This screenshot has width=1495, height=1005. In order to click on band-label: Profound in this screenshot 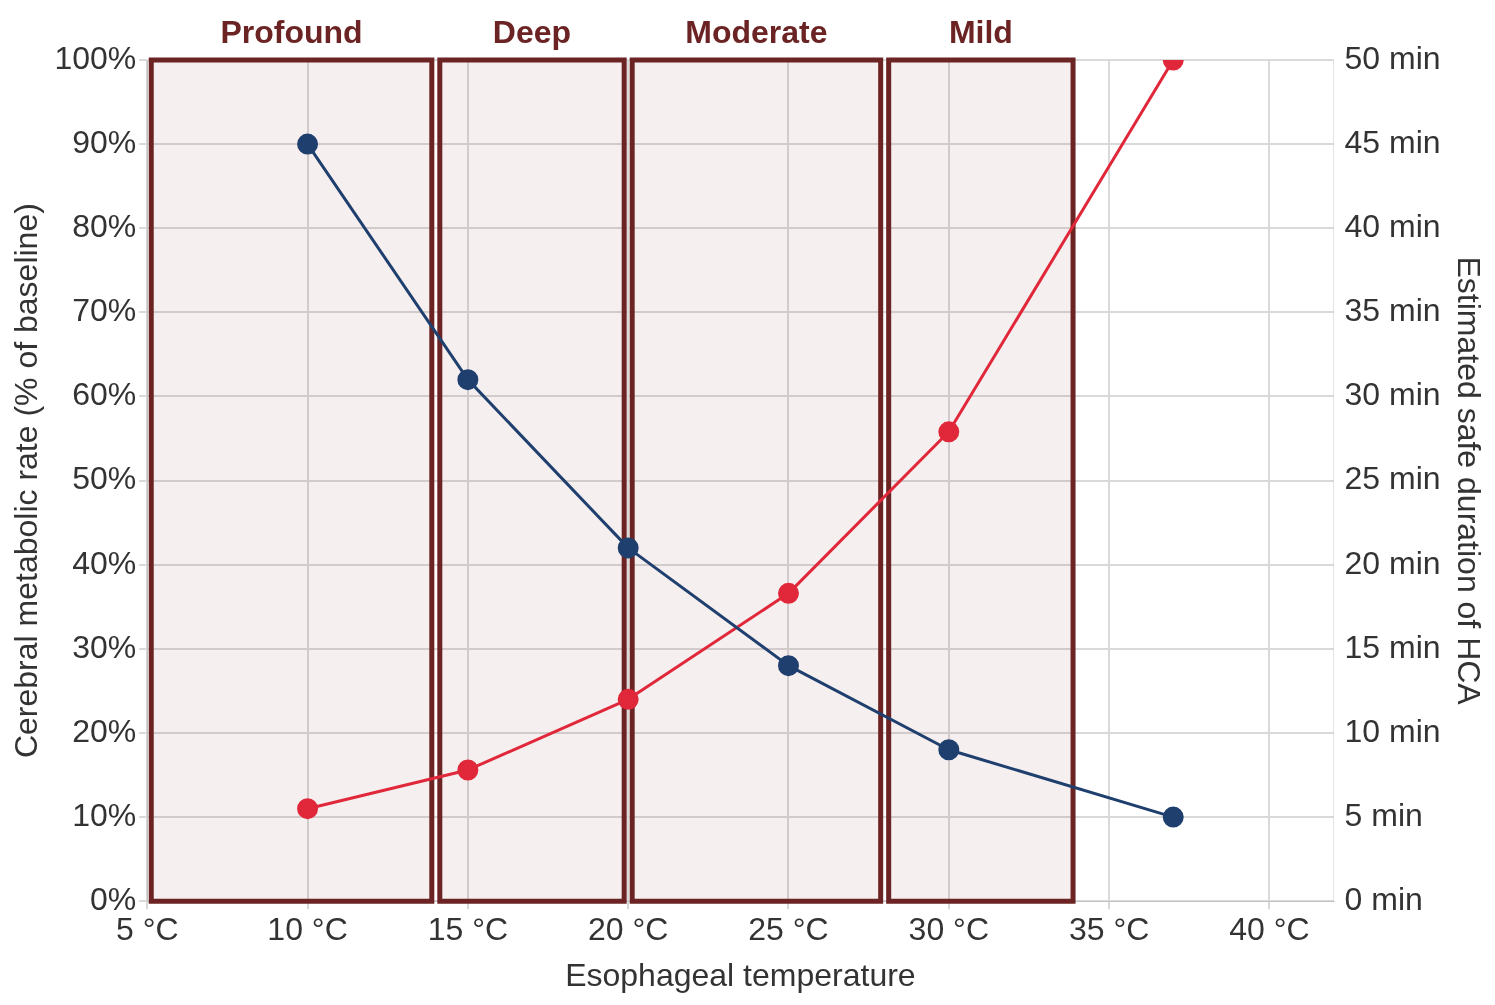, I will do `click(291, 31)`.